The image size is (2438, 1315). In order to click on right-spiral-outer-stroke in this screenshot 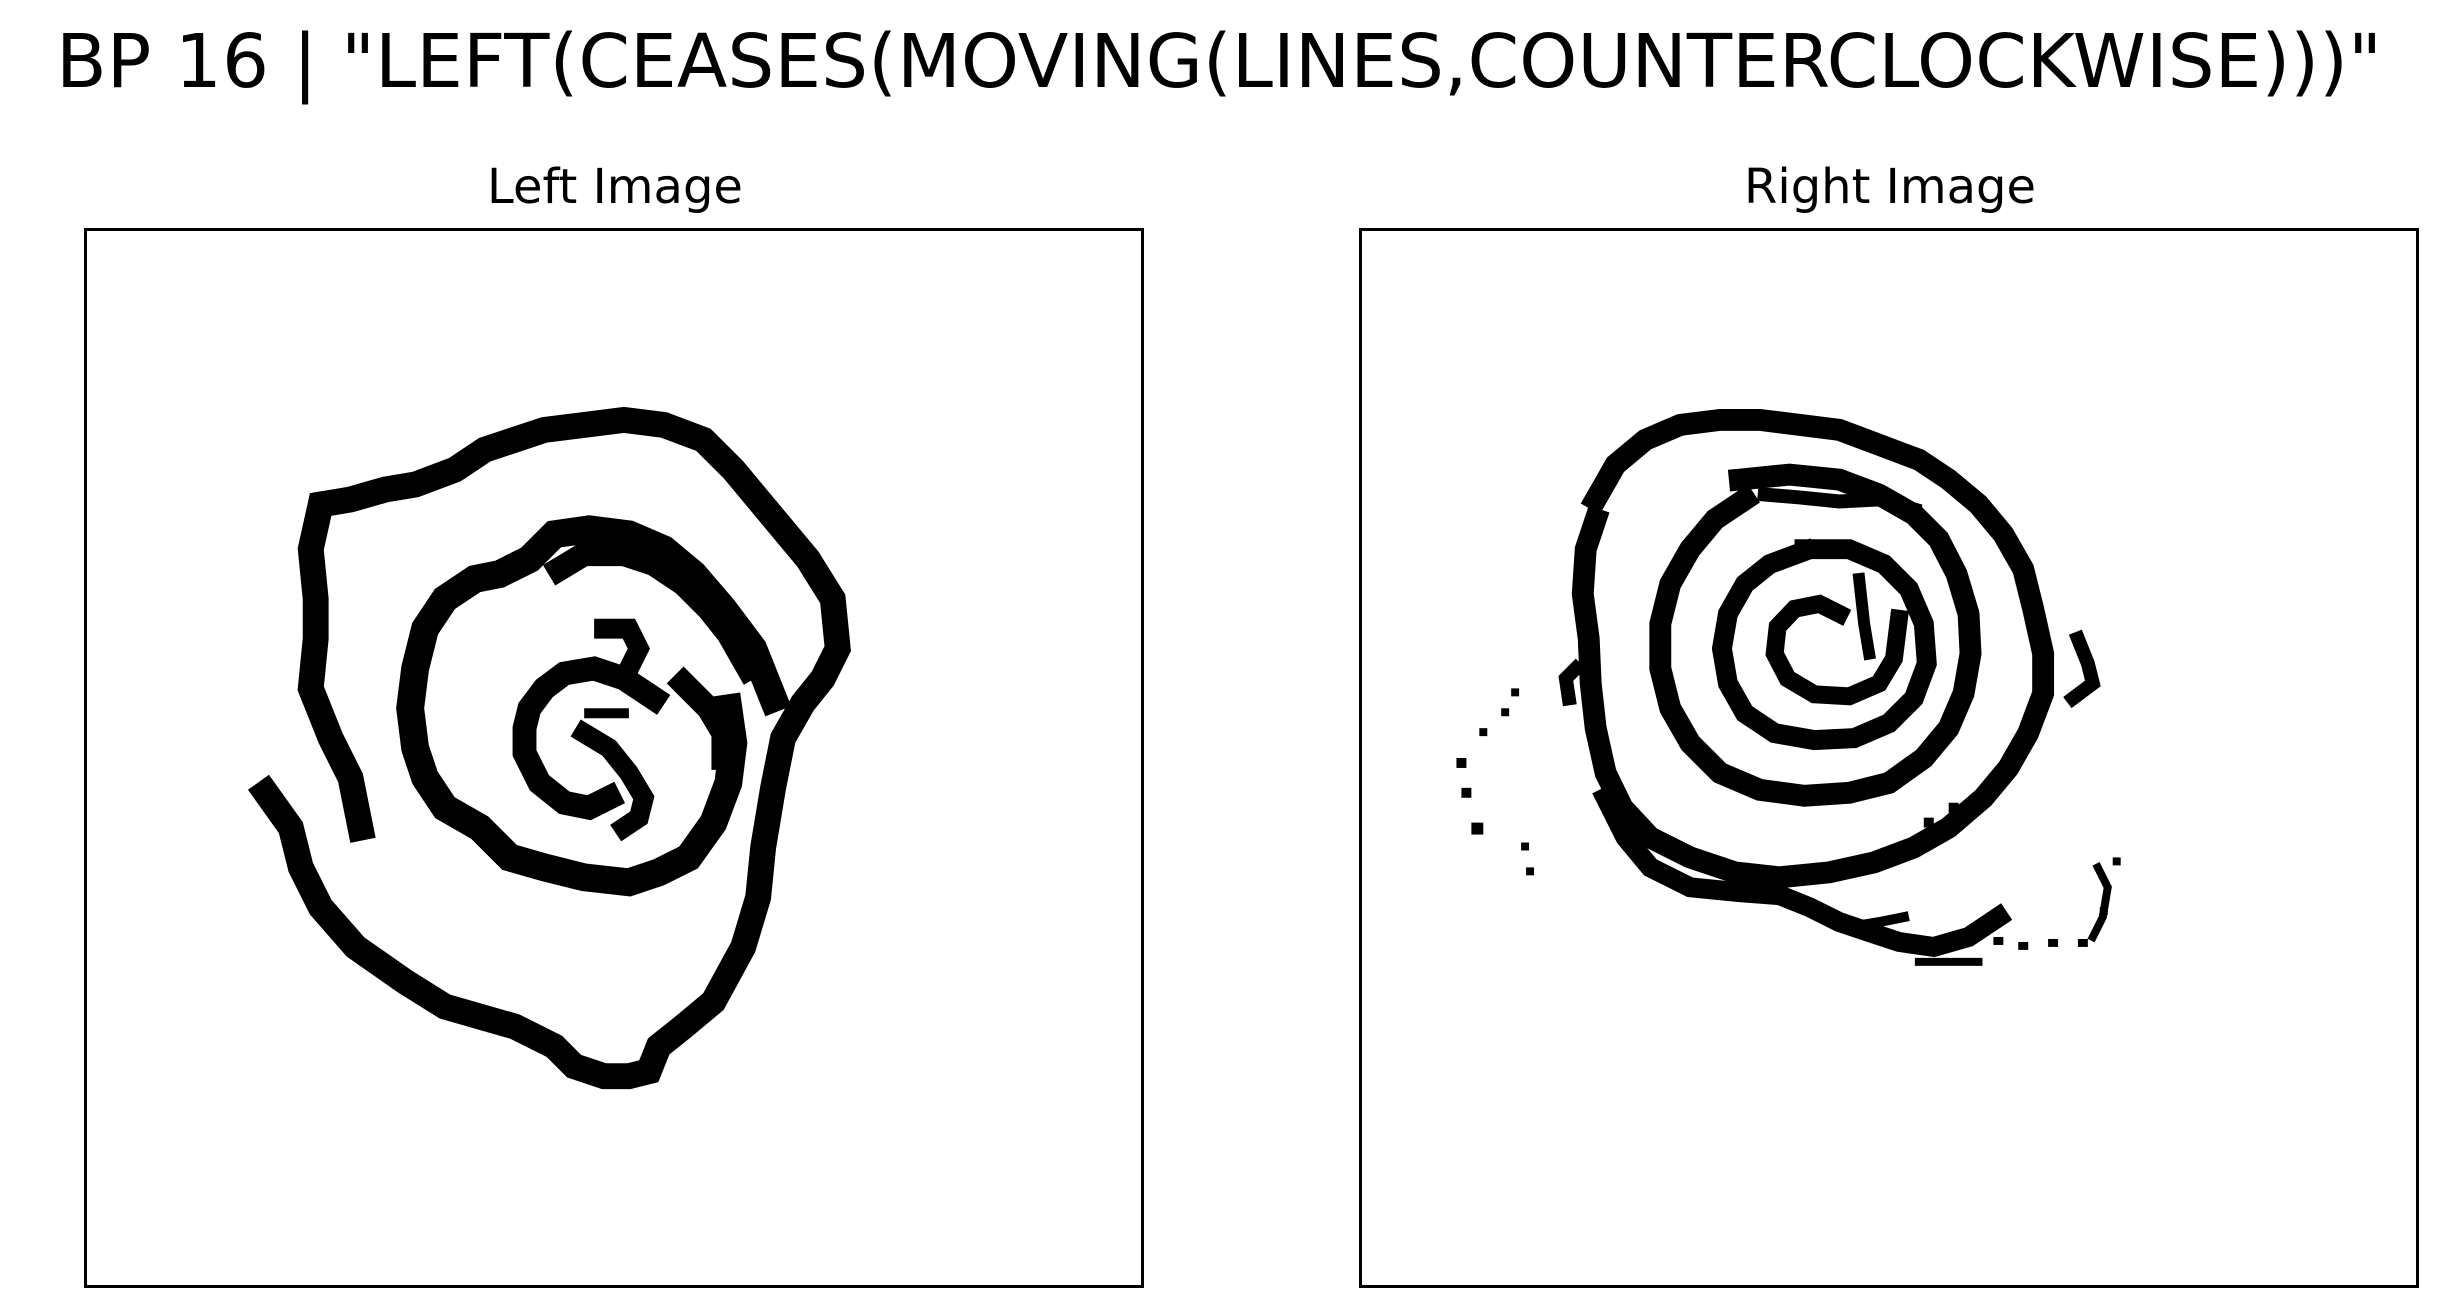, I will do `click(1813, 648)`.